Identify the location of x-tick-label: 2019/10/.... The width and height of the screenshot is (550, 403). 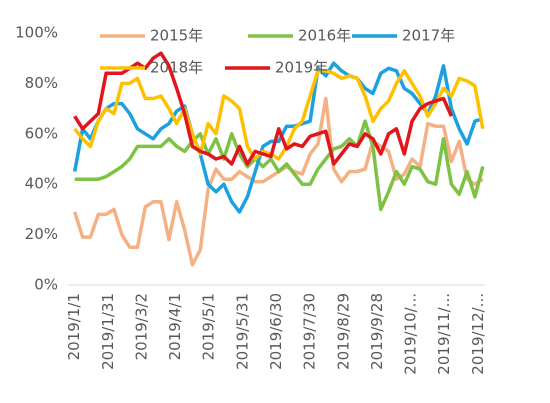
(411, 334).